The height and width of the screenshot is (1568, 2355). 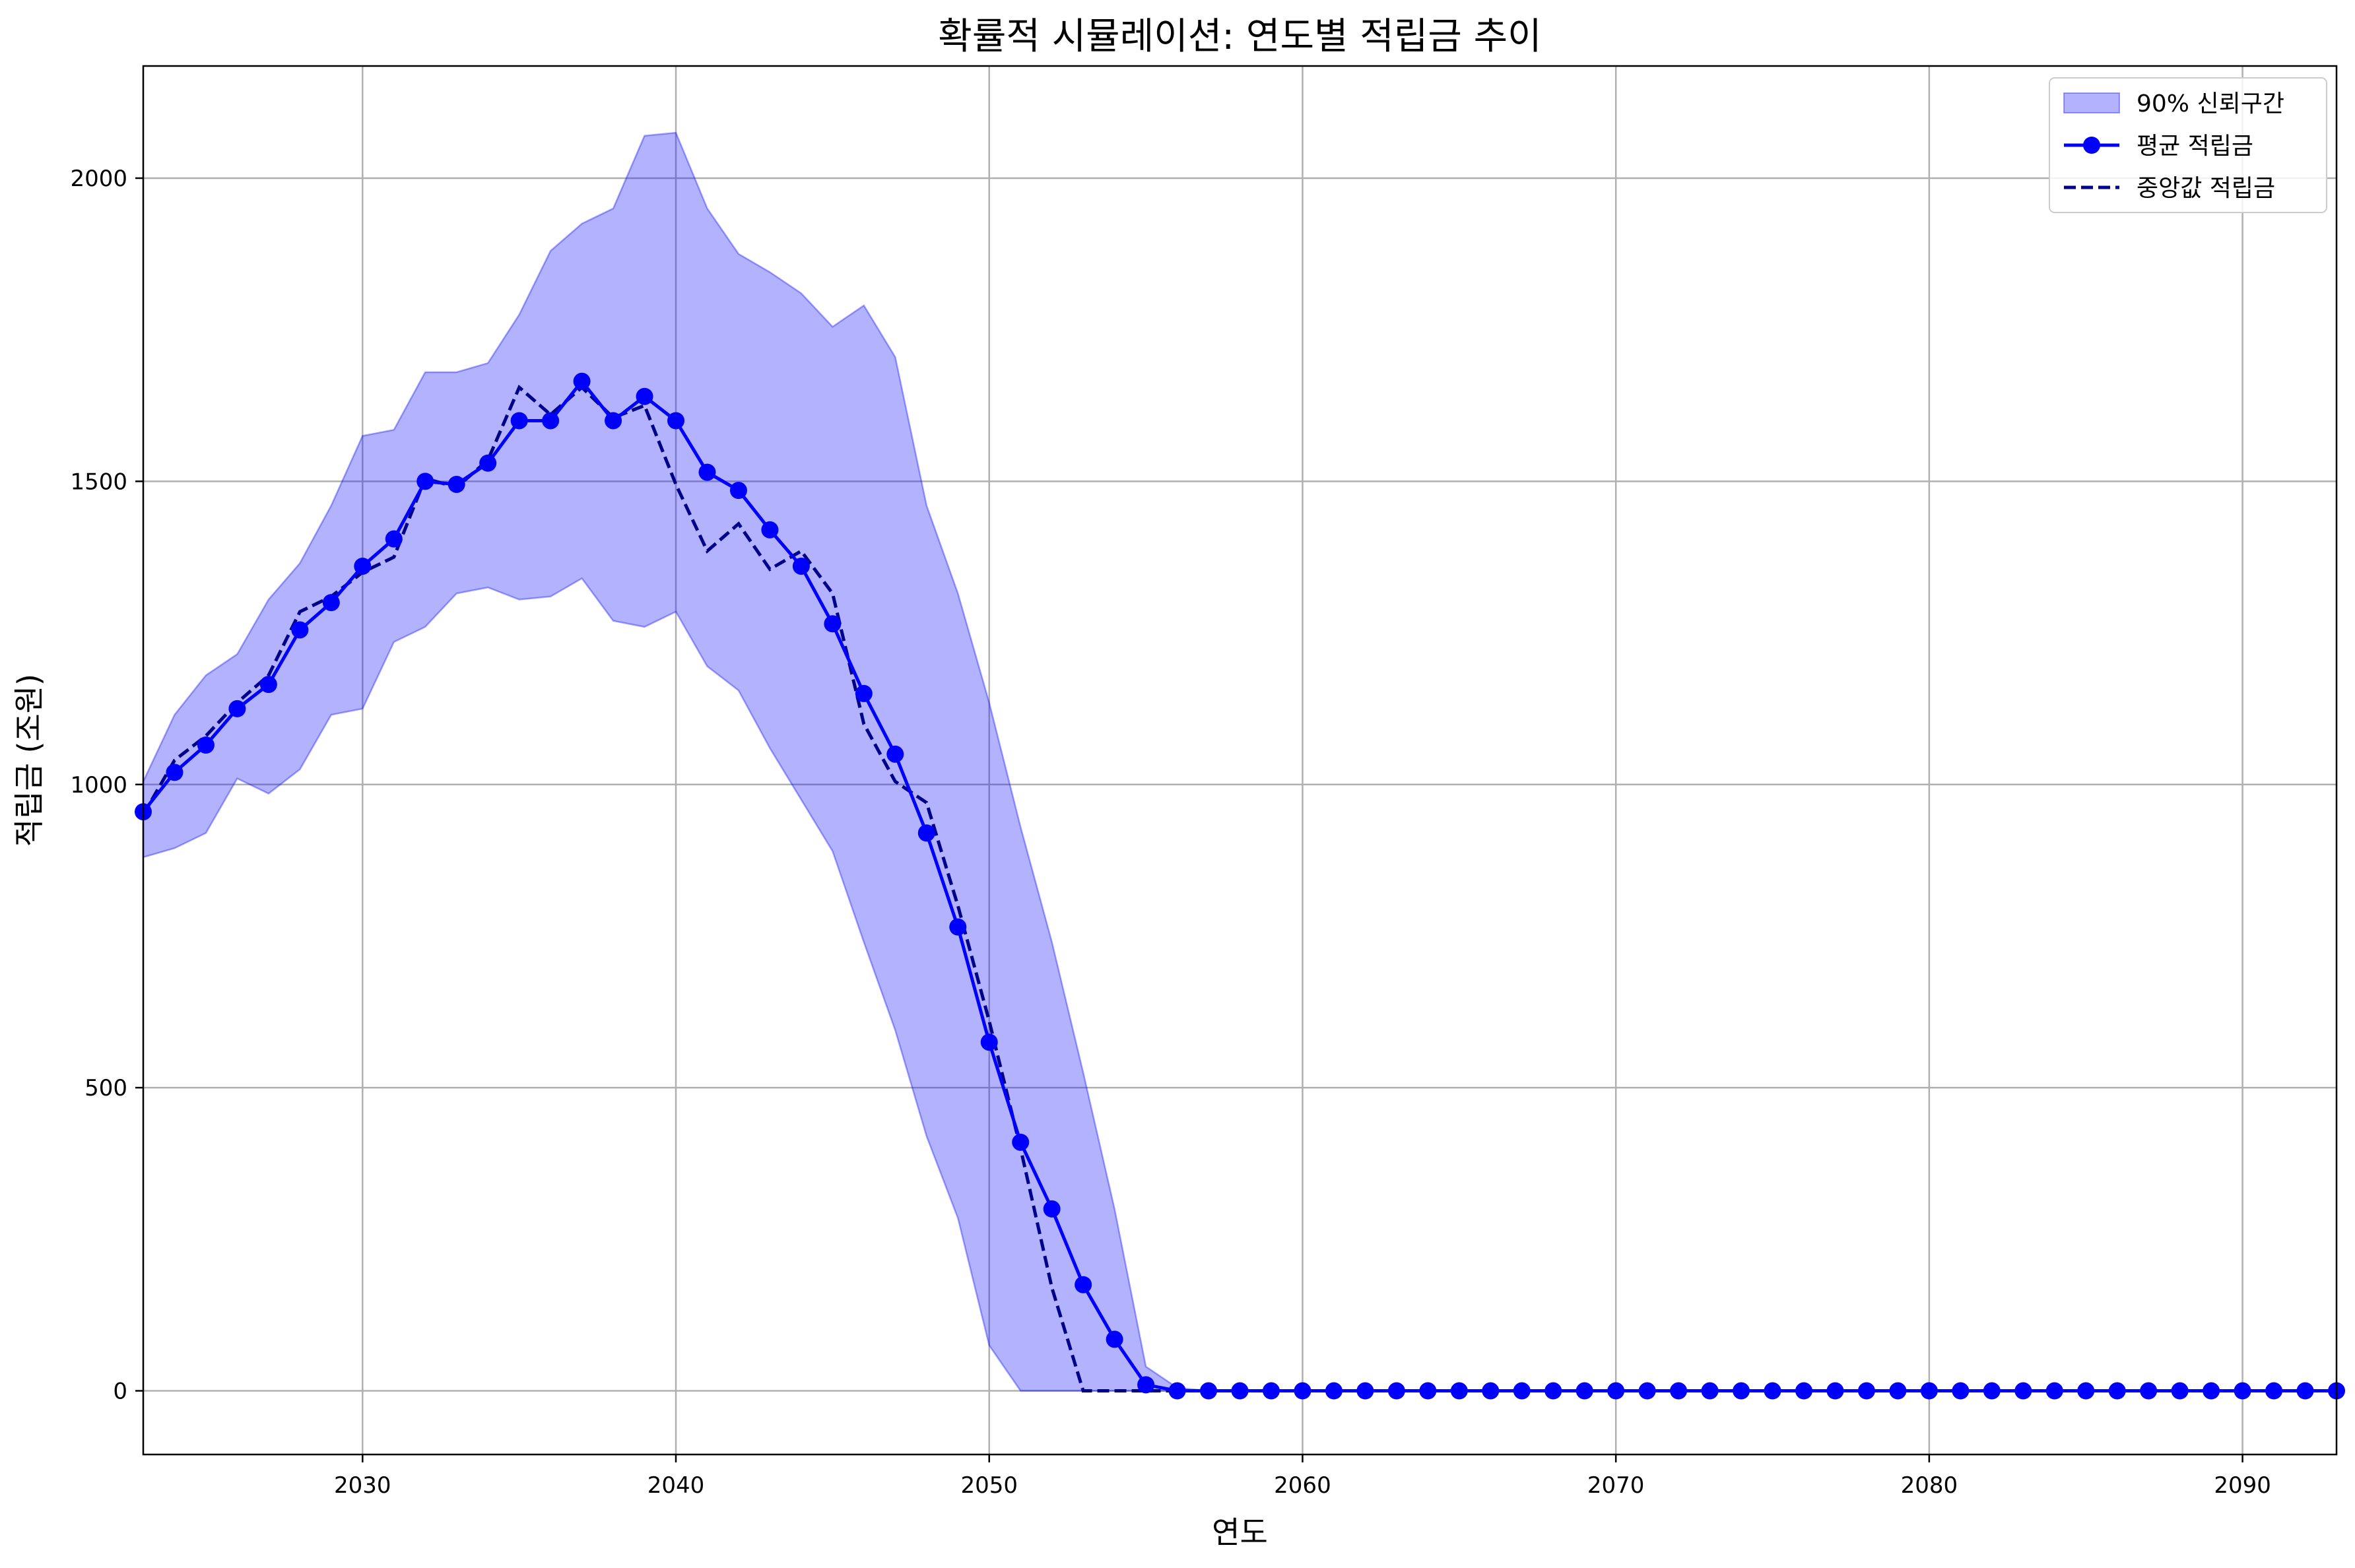 What do you see at coordinates (2206, 188) in the screenshot?
I see `legend-label-median: 중앙값 적립금` at bounding box center [2206, 188].